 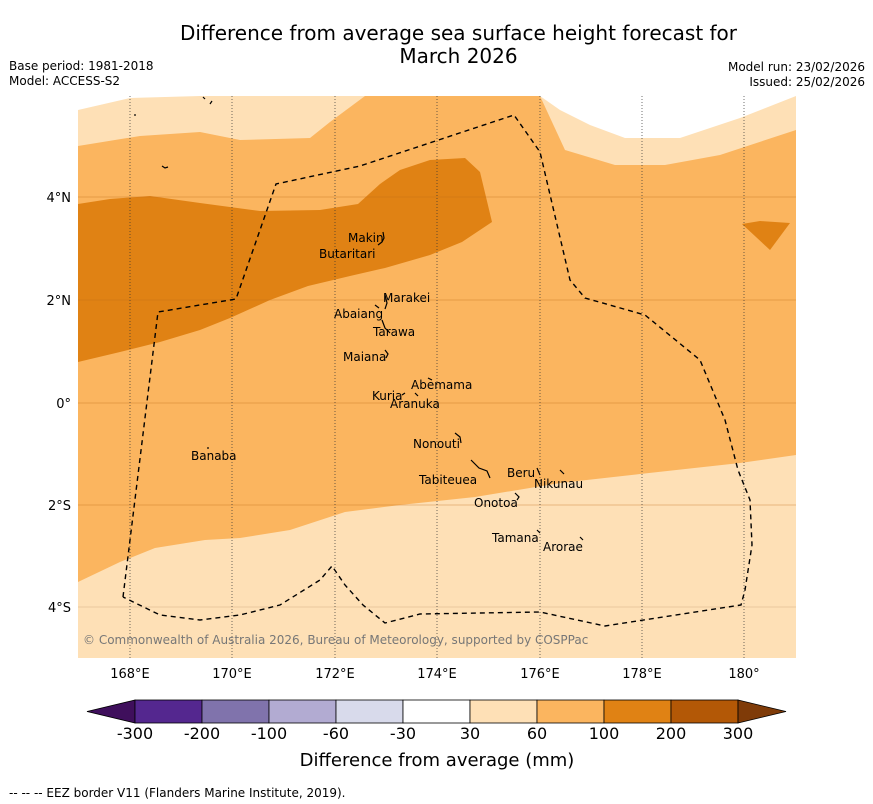 I want to click on lon-label-176e: 176°E, so click(x=540, y=674).